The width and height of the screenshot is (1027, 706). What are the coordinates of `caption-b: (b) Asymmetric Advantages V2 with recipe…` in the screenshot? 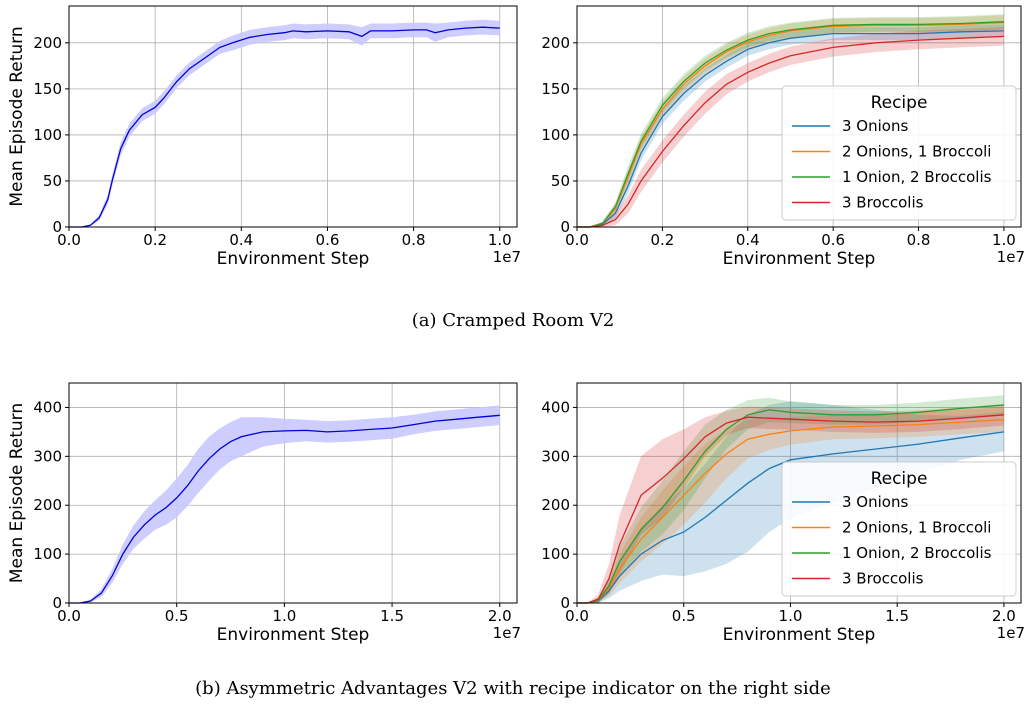 It's located at (513, 688).